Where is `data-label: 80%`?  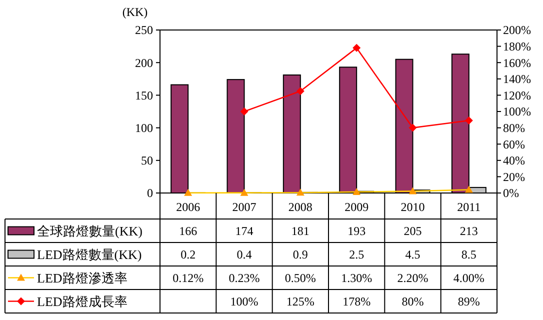 data-label: 80% is located at coordinates (413, 301).